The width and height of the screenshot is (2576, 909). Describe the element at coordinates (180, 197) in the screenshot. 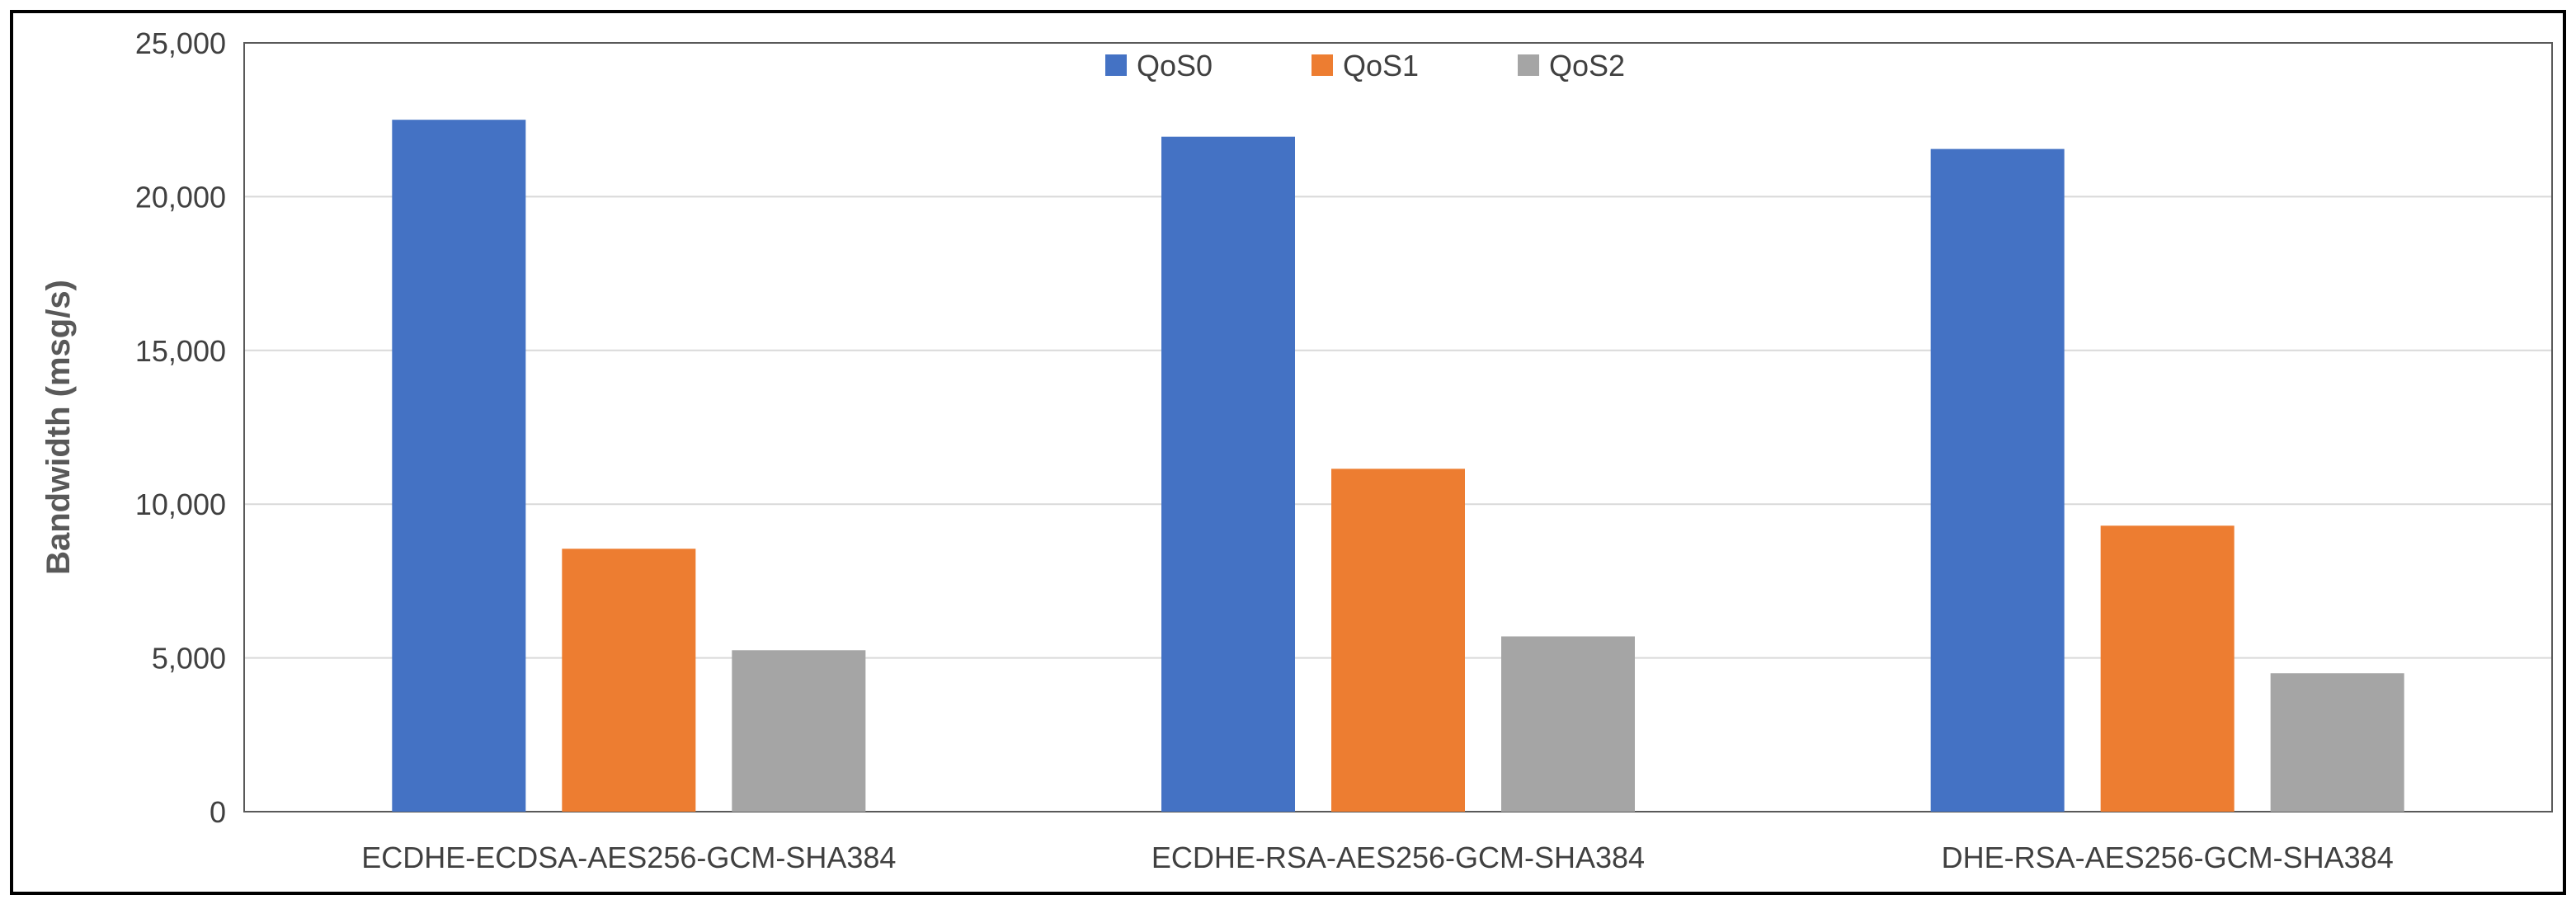

I see `y-tick-label: 20,000` at that location.